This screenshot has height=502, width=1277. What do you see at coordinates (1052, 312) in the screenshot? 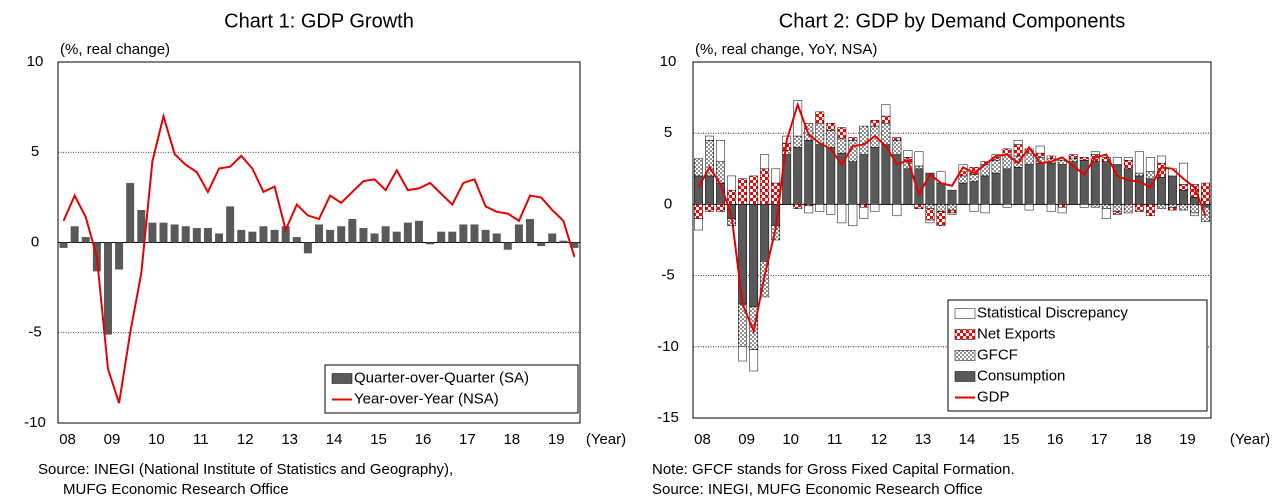
I see `legend-label: Statistical Discrepancy` at bounding box center [1052, 312].